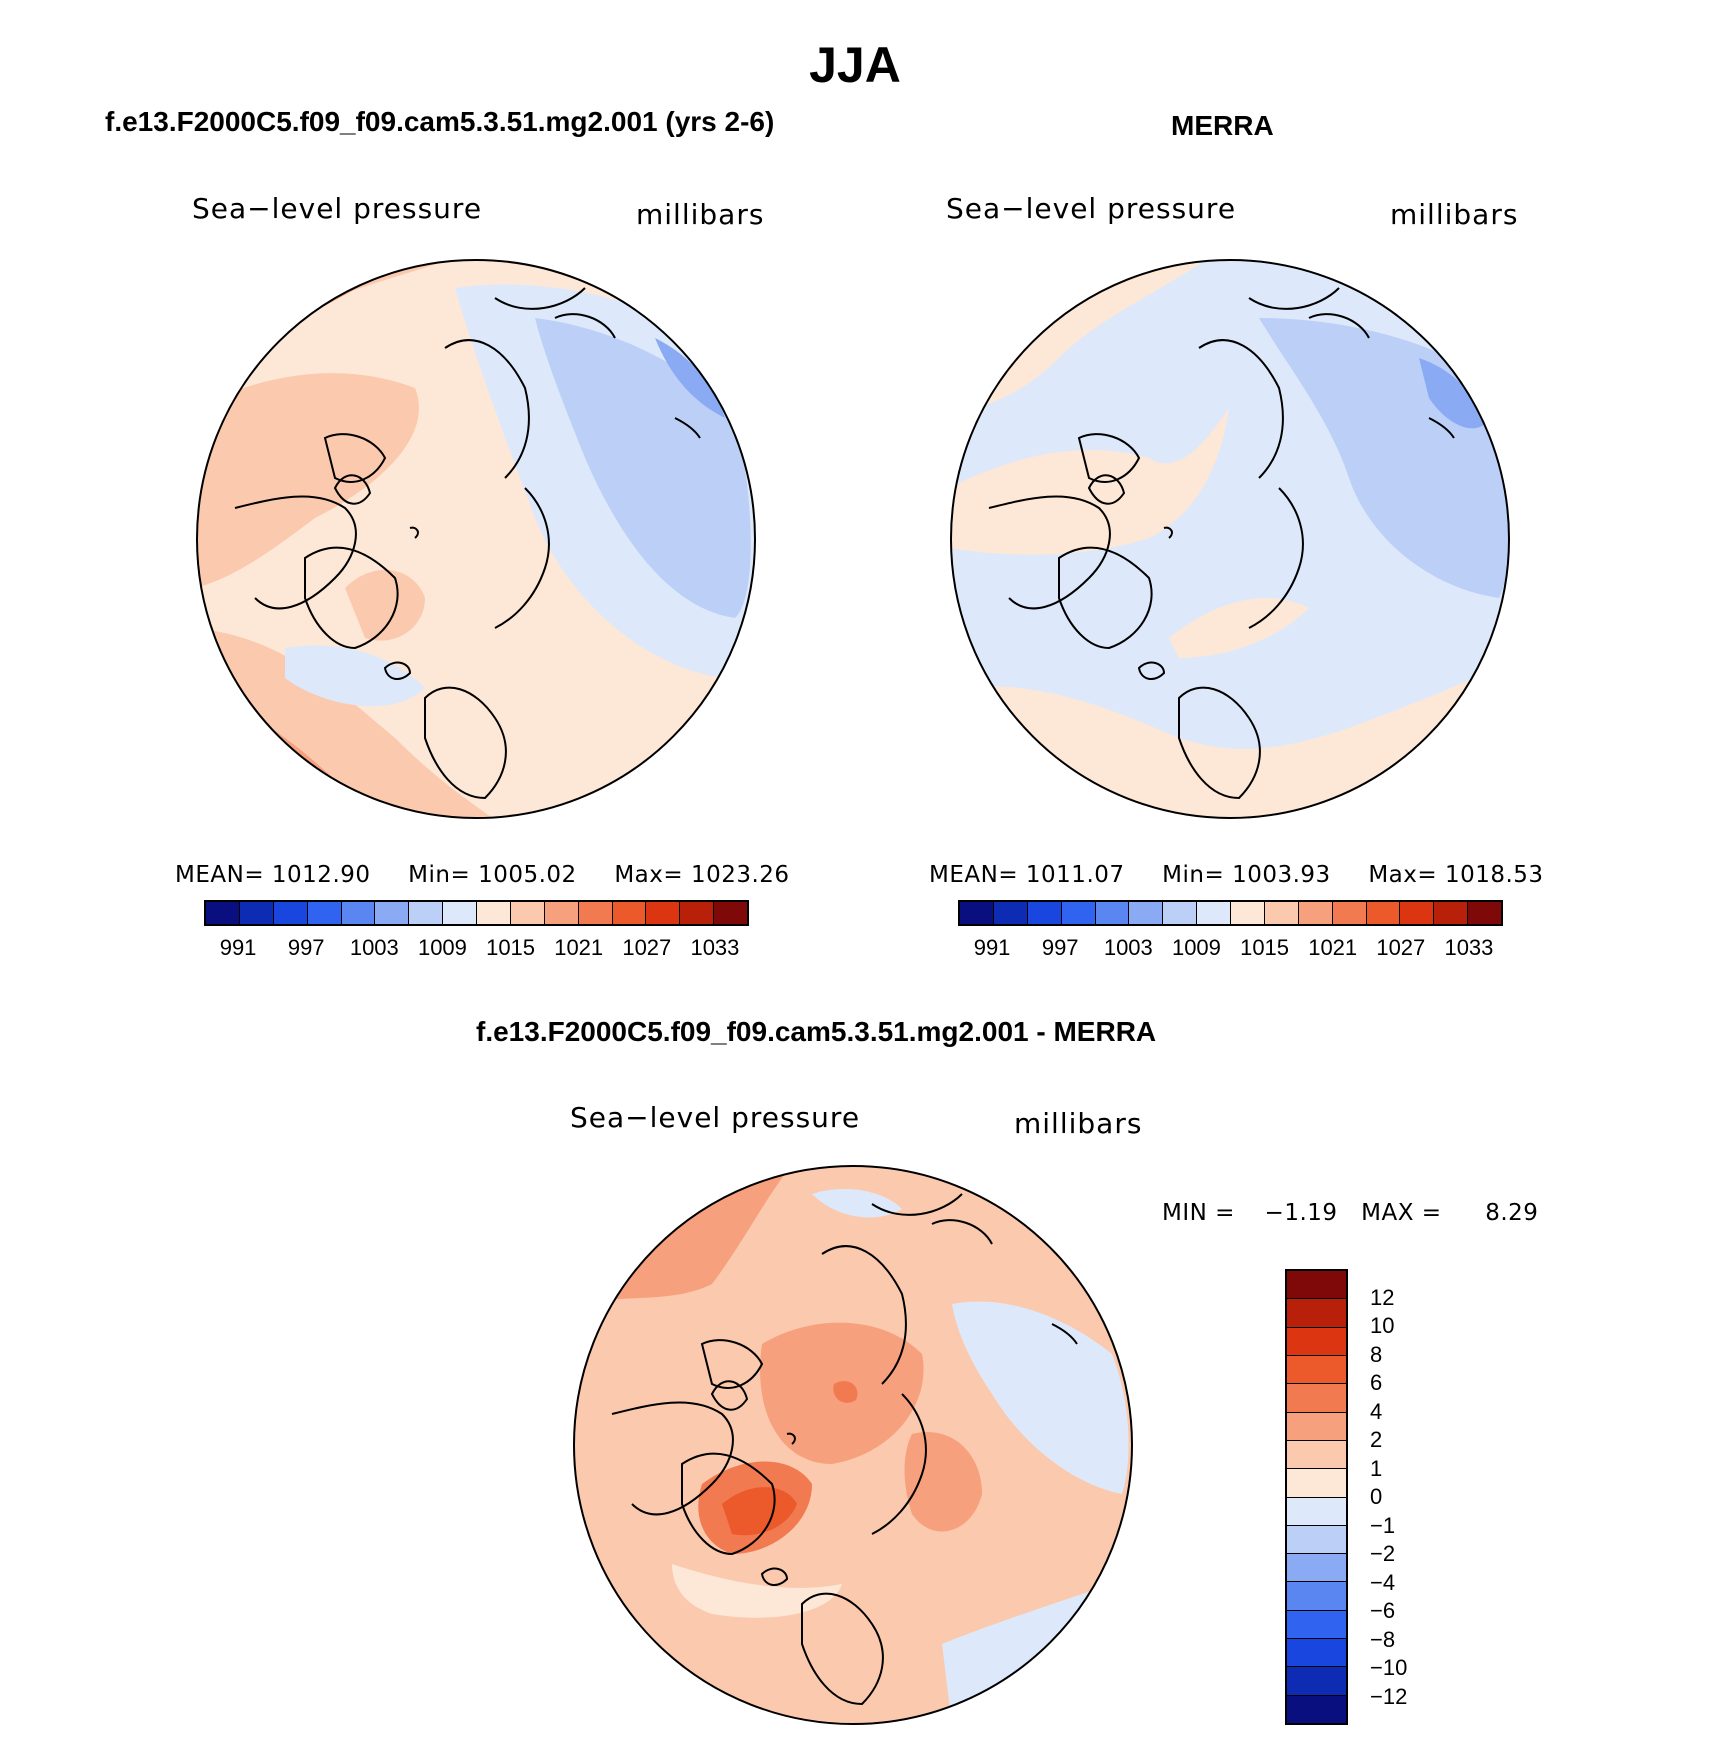 Image resolution: width=1710 pixels, height=1738 pixels. I want to click on diff-field-greenland-core, so click(759, 1511).